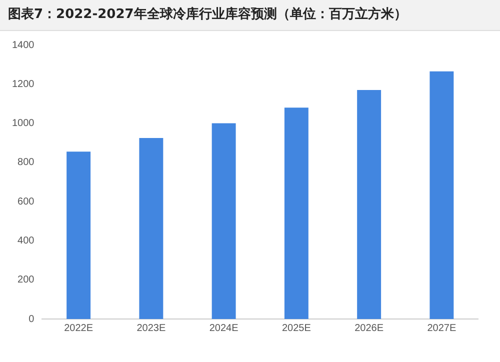  I want to click on y-tick-label: 800, so click(26, 162).